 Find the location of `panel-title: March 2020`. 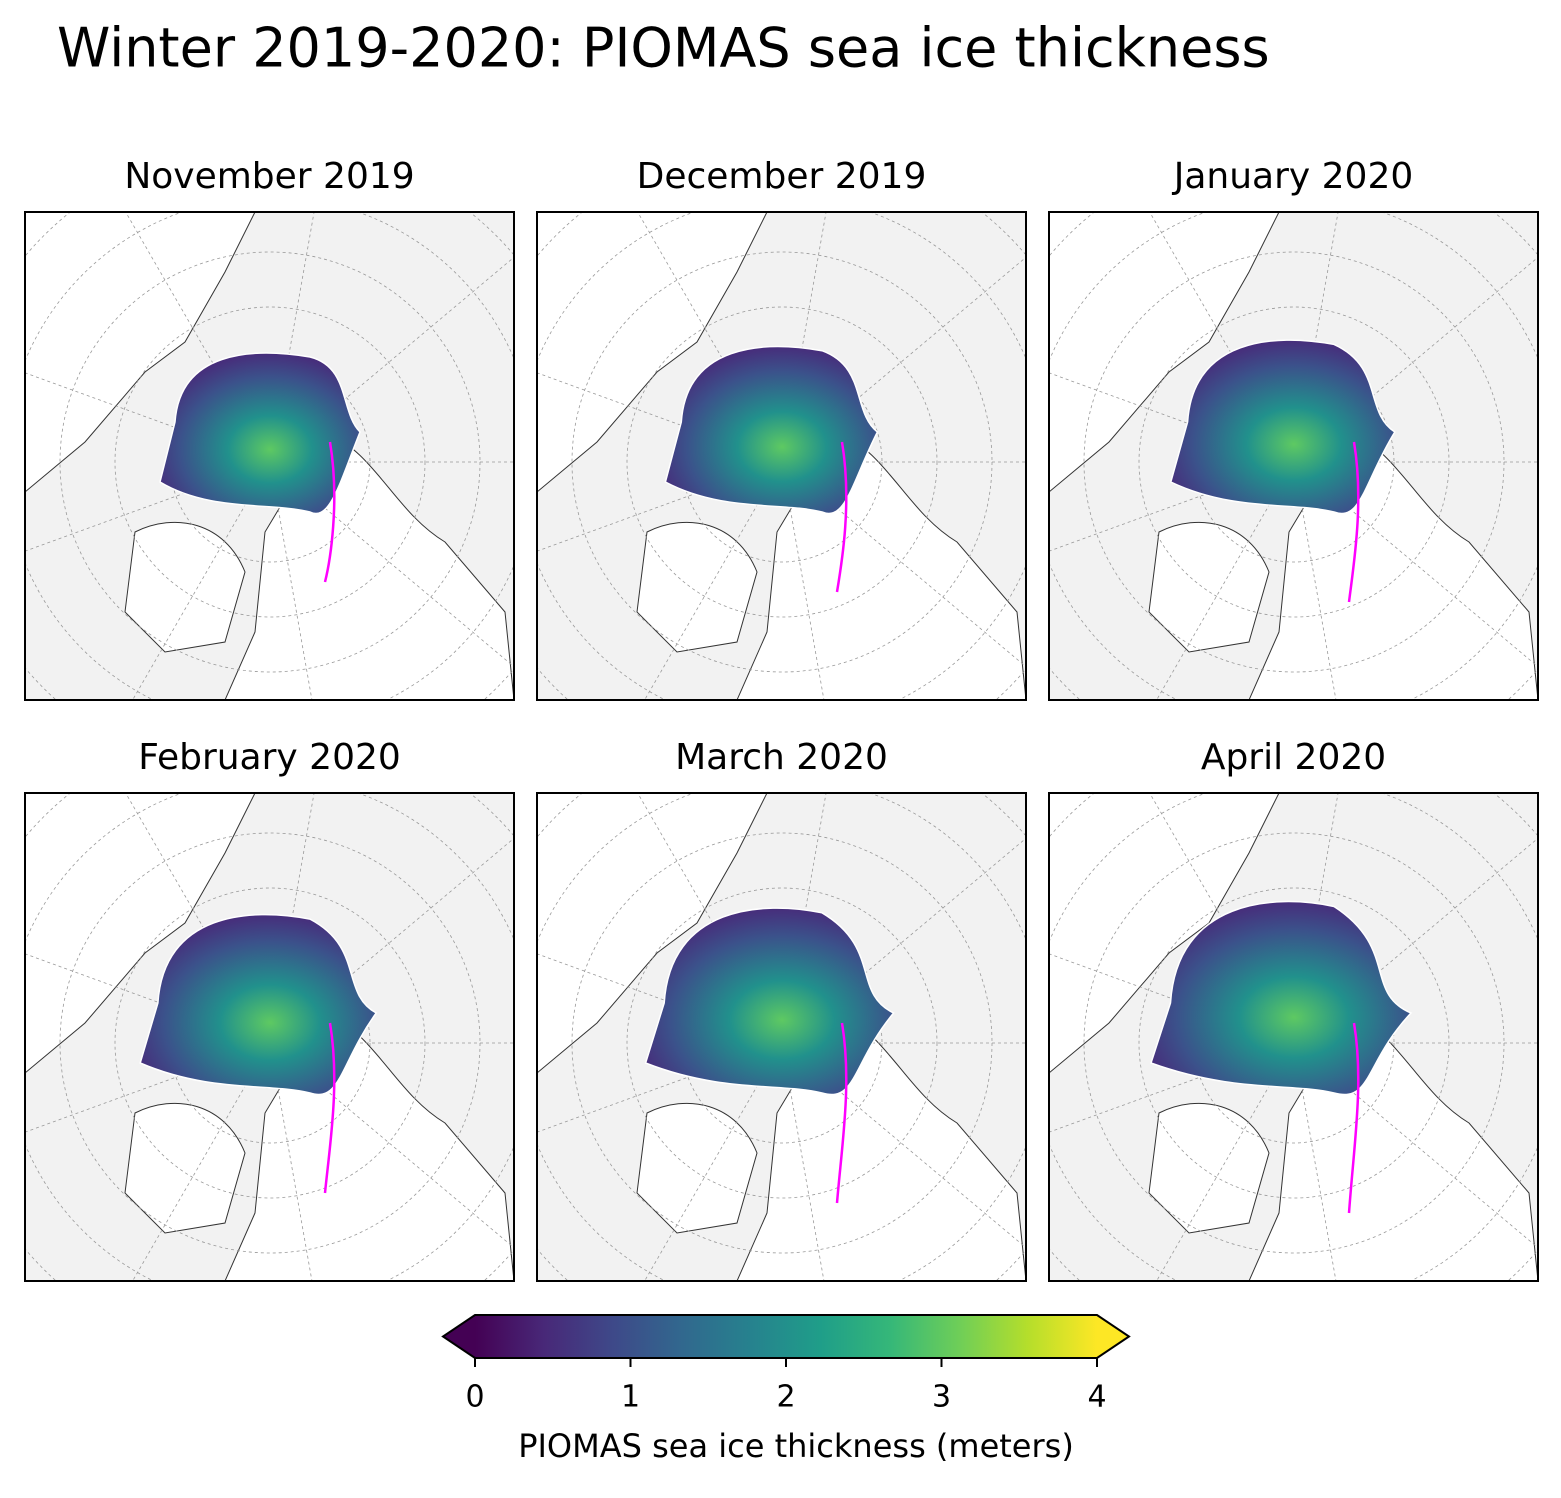

panel-title: March 2020 is located at coordinates (781, 757).